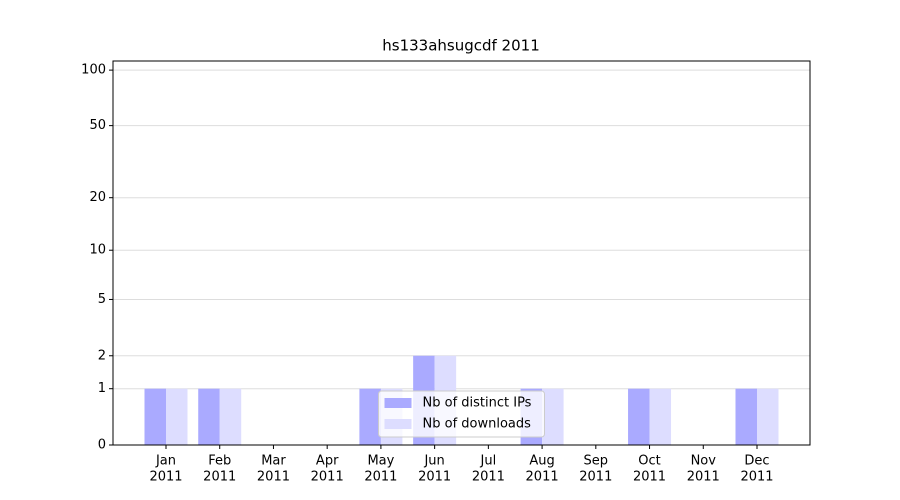 This screenshot has width=900, height=500. What do you see at coordinates (97, 250) in the screenshot?
I see `y-tick-label: 10` at bounding box center [97, 250].